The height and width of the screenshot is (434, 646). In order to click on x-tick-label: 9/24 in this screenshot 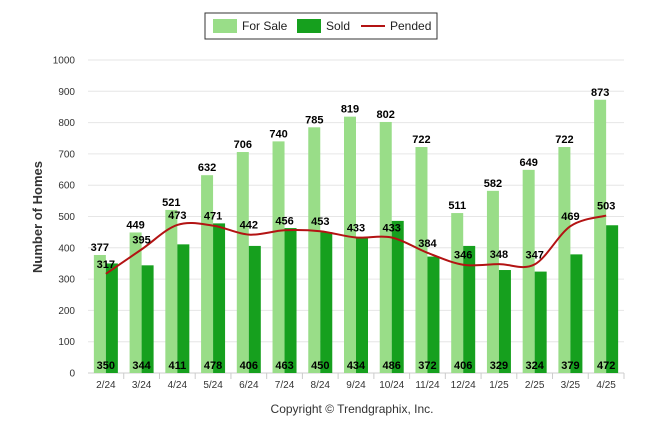, I will do `click(356, 385)`.